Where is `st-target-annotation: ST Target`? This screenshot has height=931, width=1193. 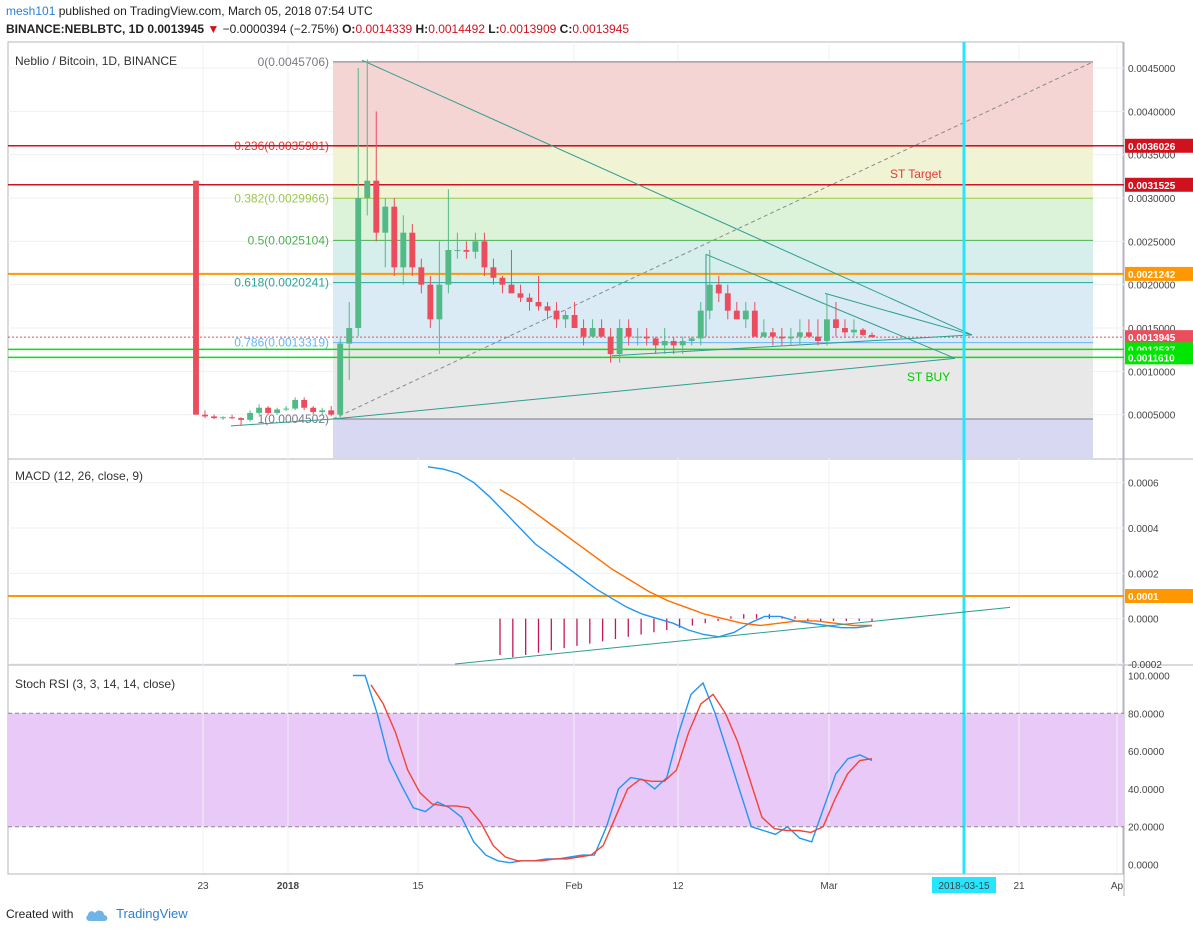 st-target-annotation: ST Target is located at coordinates (916, 174).